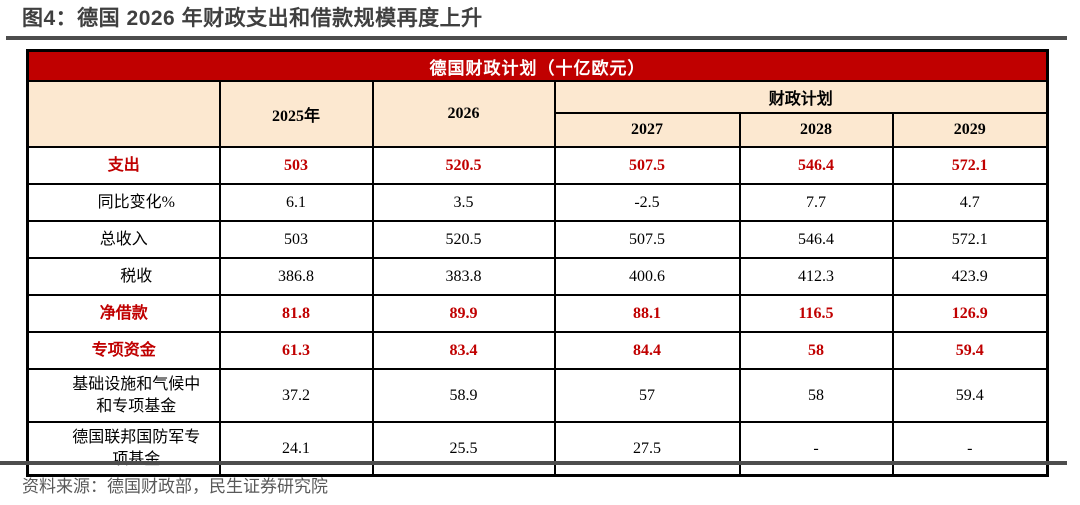  I want to click on cell-value: 61.3, so click(296, 350).